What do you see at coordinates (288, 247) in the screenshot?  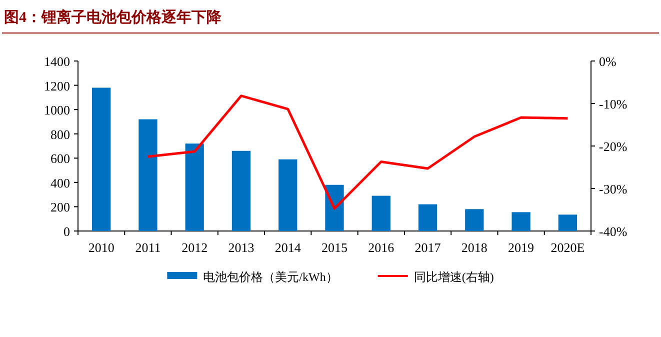 I see `x-tick-label: 2014` at bounding box center [288, 247].